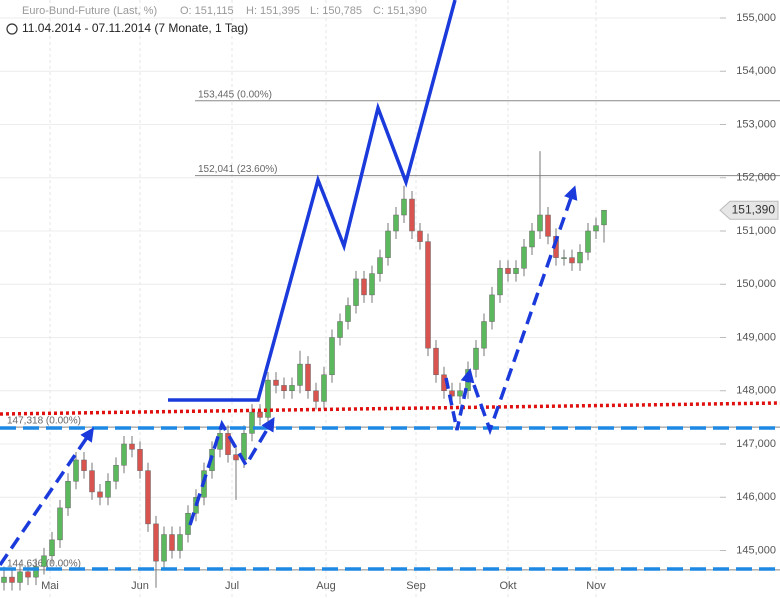 Image resolution: width=780 pixels, height=598 pixels. I want to click on last-price-label: 151,390, so click(754, 209).